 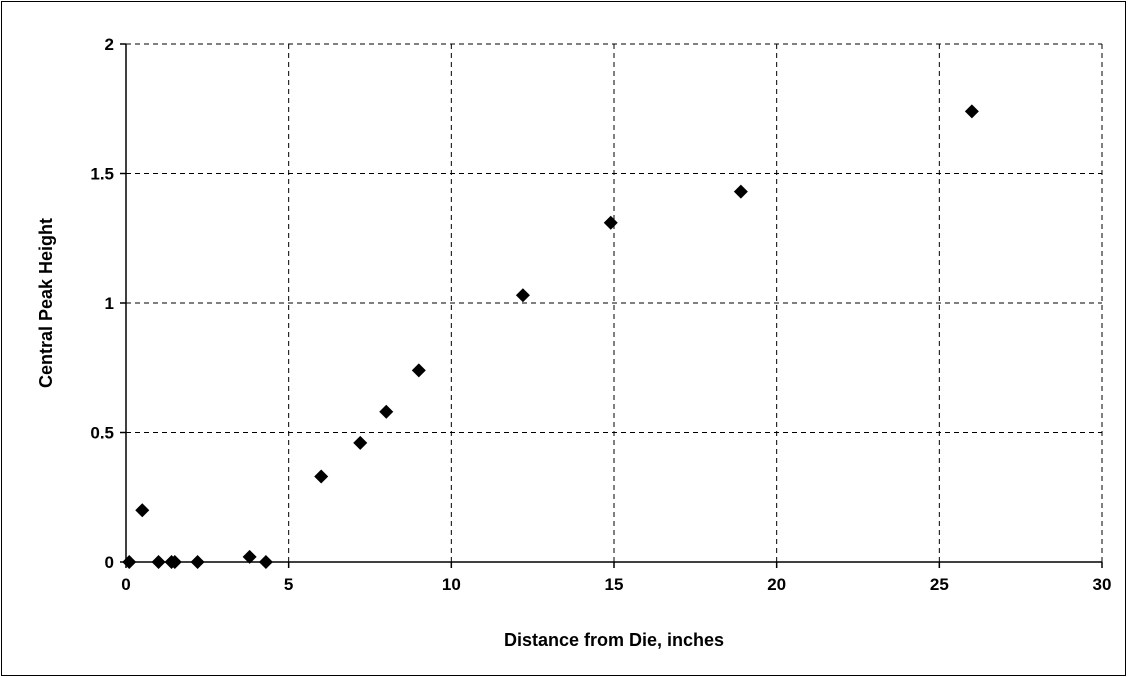 I want to click on x-axis-title: Distance from Die, inches, so click(x=614, y=640).